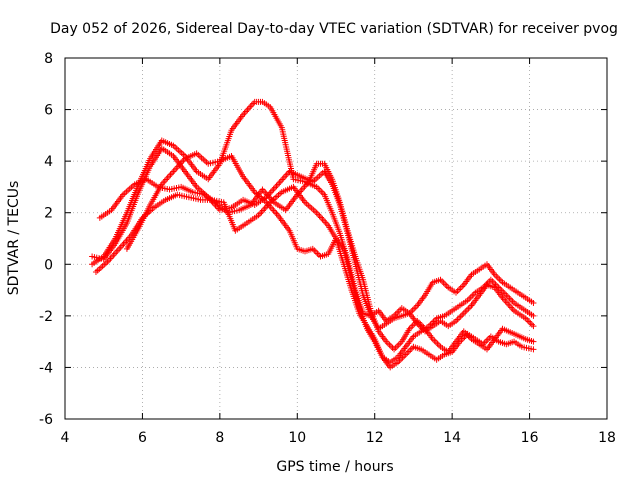 The image size is (640, 480). What do you see at coordinates (65, 438) in the screenshot?
I see `x-tick-label: 4` at bounding box center [65, 438].